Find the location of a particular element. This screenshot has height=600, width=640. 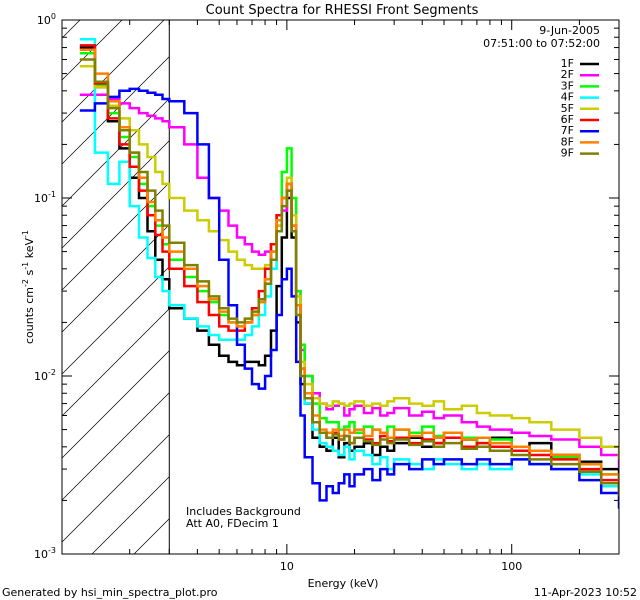

y-tick-label: 10⁰ is located at coordinates (46, 19).